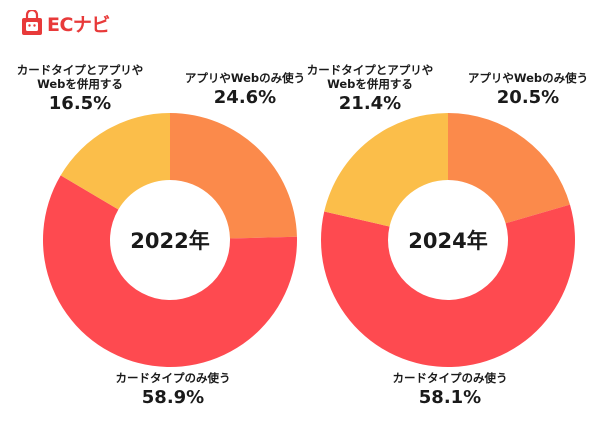 This screenshot has width=600, height=425. I want to click on ec-navi-logo: ECナビ, so click(65, 23).